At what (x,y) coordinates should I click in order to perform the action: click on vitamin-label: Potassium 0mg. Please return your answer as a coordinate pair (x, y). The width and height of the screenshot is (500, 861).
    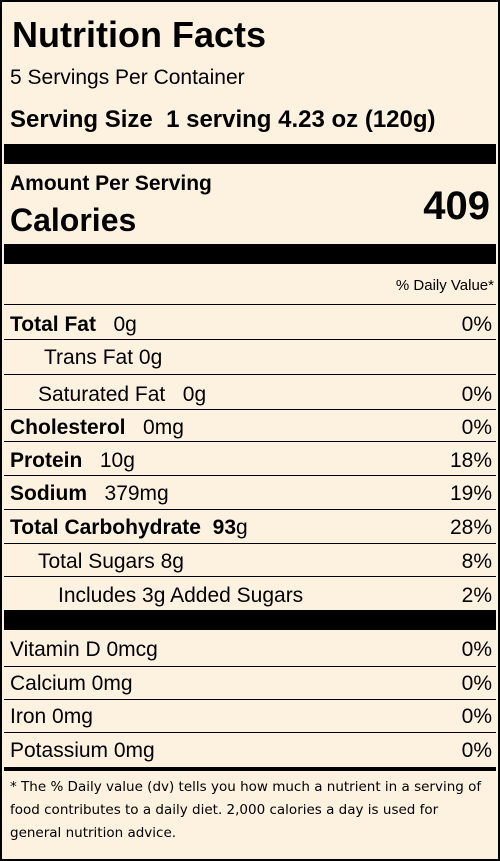
    Looking at the image, I should click on (82, 750).